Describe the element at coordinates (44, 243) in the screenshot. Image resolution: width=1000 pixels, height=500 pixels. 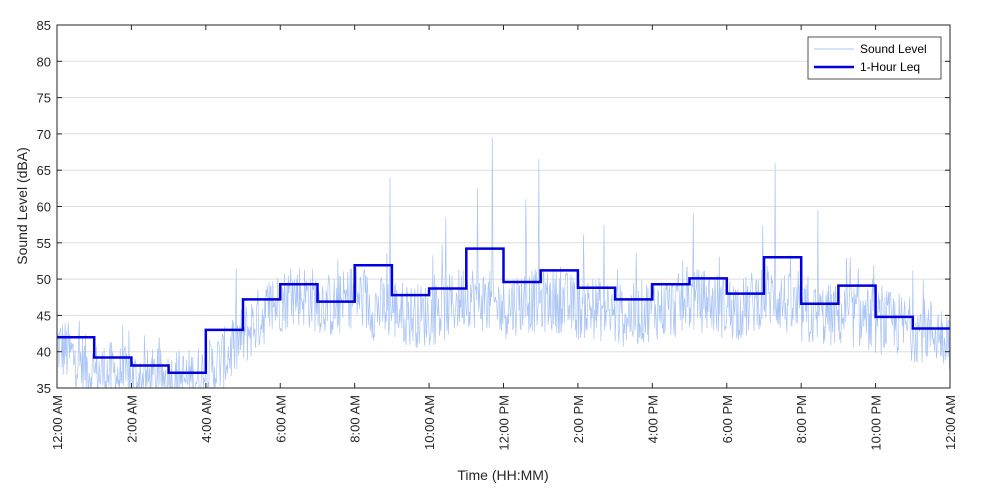
I see `y-tick-label: 55` at that location.